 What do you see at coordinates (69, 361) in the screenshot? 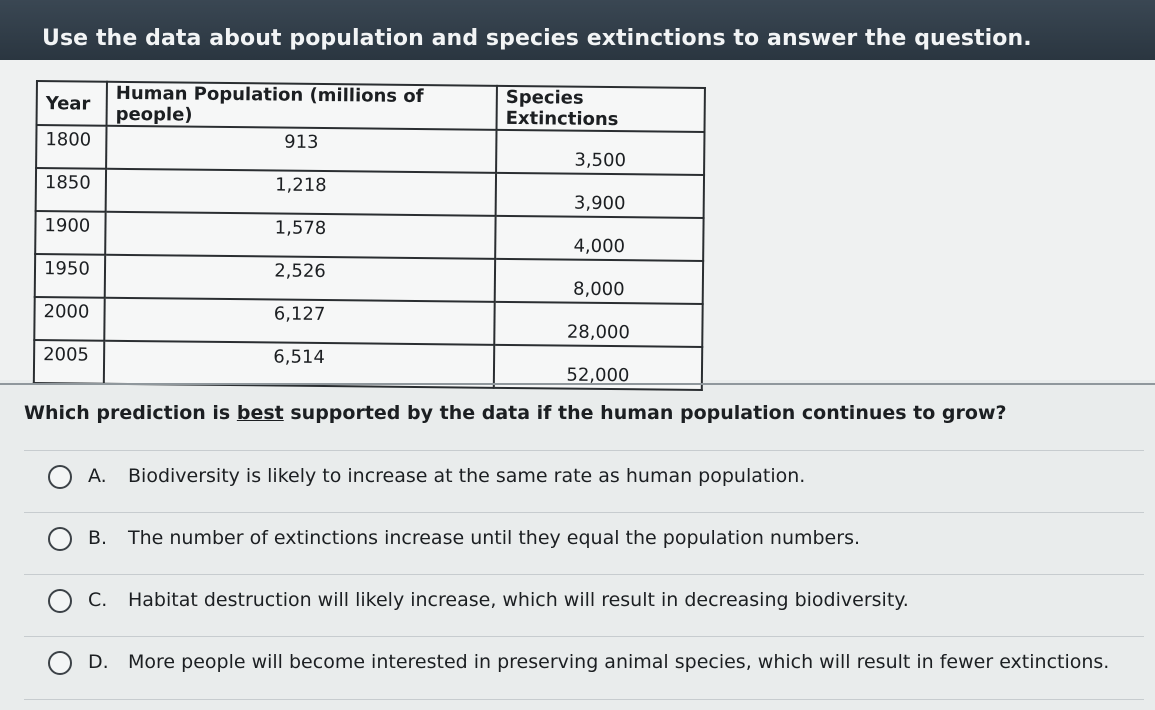
I see `cell-year: 2005` at bounding box center [69, 361].